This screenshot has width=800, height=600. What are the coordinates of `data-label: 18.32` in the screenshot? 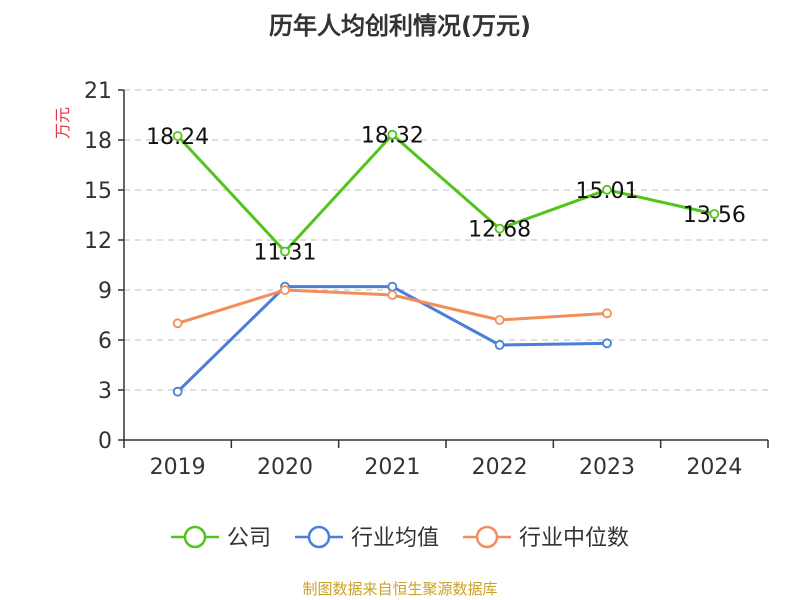 It's located at (392, 136).